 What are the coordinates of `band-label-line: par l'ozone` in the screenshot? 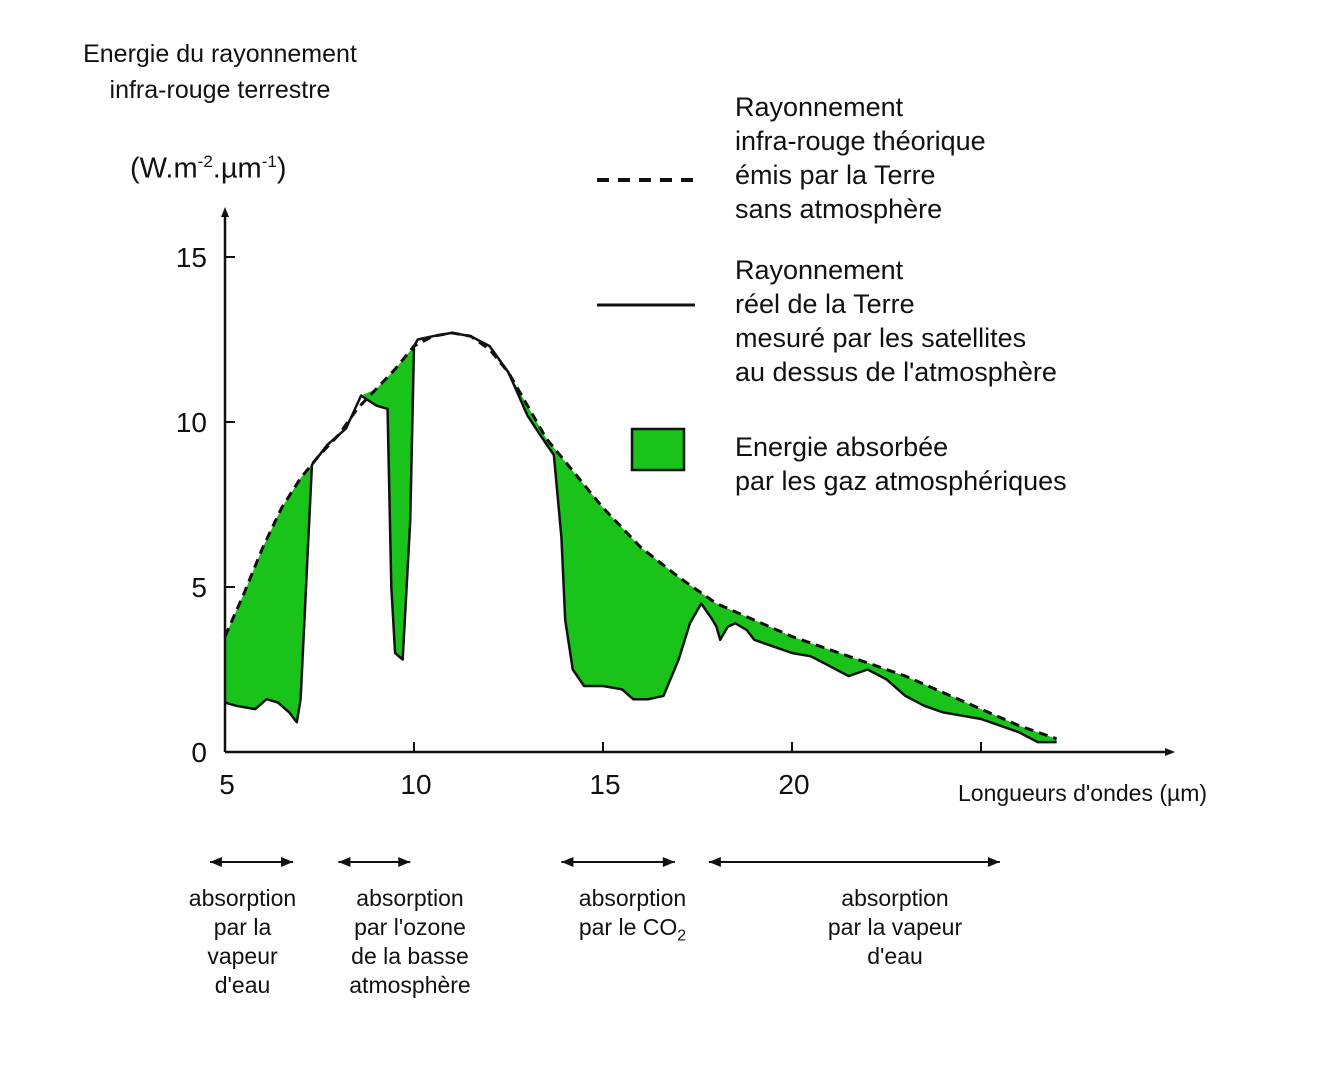 It's located at (410, 927).